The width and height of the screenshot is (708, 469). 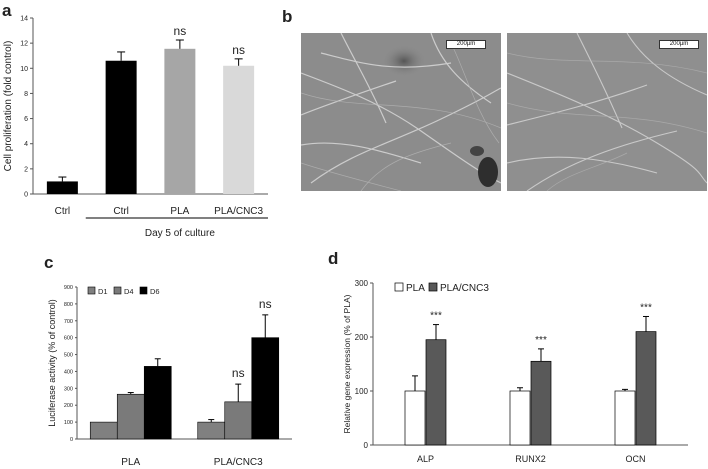 I want to click on panel-c-ytick-label: 600, so click(x=68, y=339).